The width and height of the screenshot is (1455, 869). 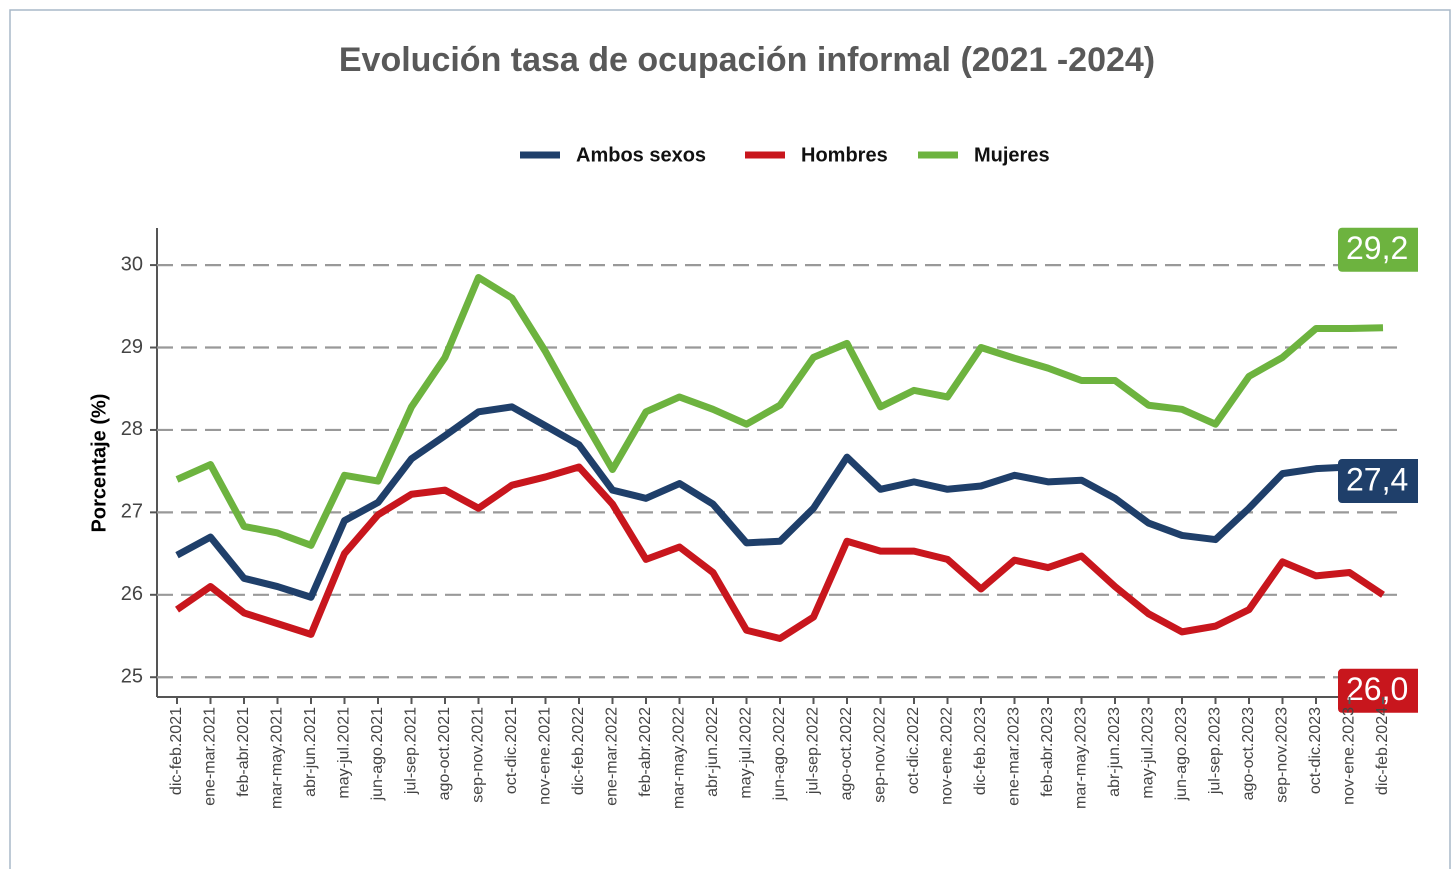 I want to click on x-tick-label: nov-ene.2023, so click(x=1349, y=756).